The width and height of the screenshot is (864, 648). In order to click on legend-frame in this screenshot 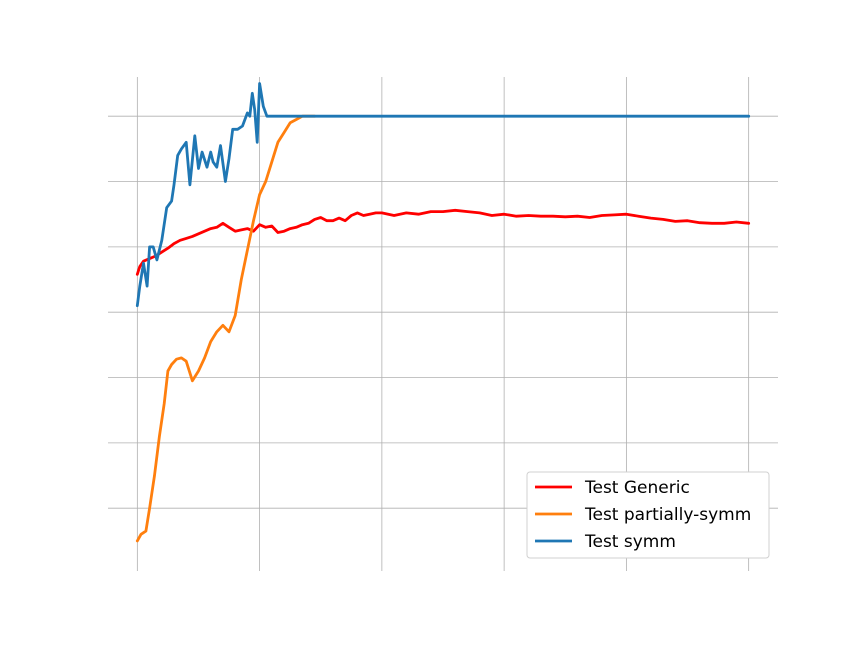, I will do `click(648, 515)`.